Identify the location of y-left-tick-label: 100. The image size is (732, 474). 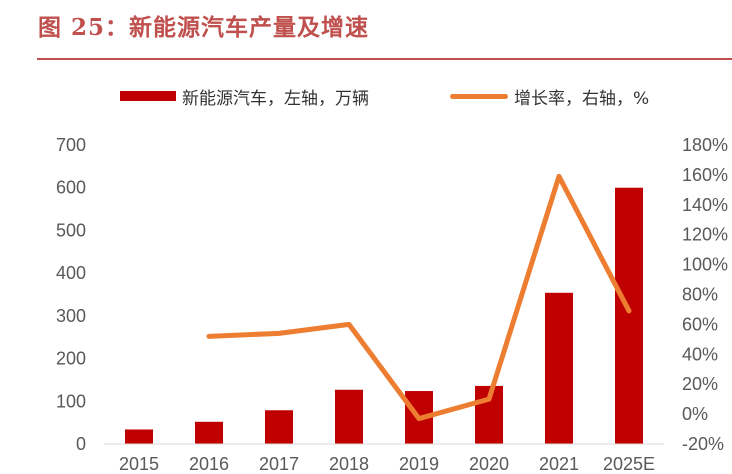
(71, 401).